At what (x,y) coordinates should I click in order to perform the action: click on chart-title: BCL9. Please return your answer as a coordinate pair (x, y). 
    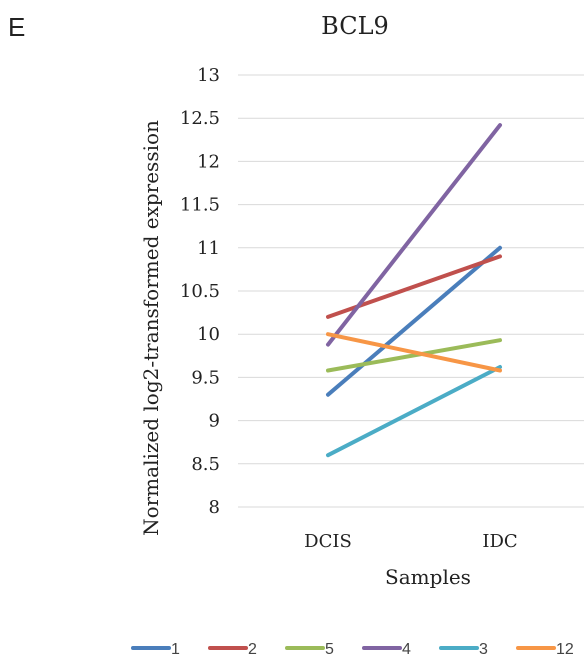
    Looking at the image, I should click on (355, 26).